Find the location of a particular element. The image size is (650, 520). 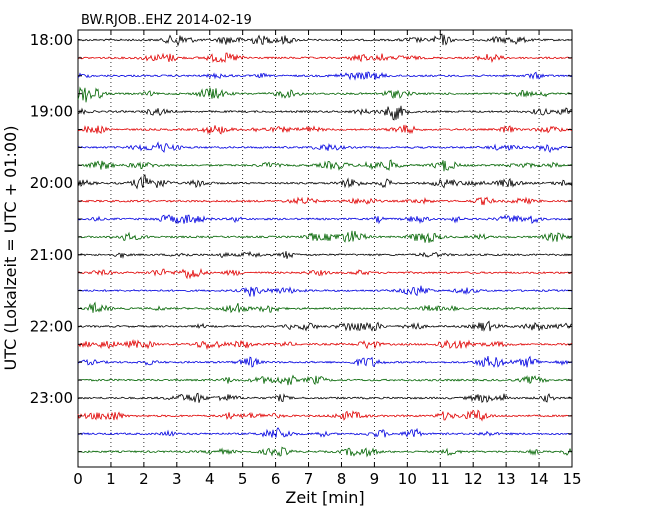

x-tick-label: 6 is located at coordinates (276, 479).